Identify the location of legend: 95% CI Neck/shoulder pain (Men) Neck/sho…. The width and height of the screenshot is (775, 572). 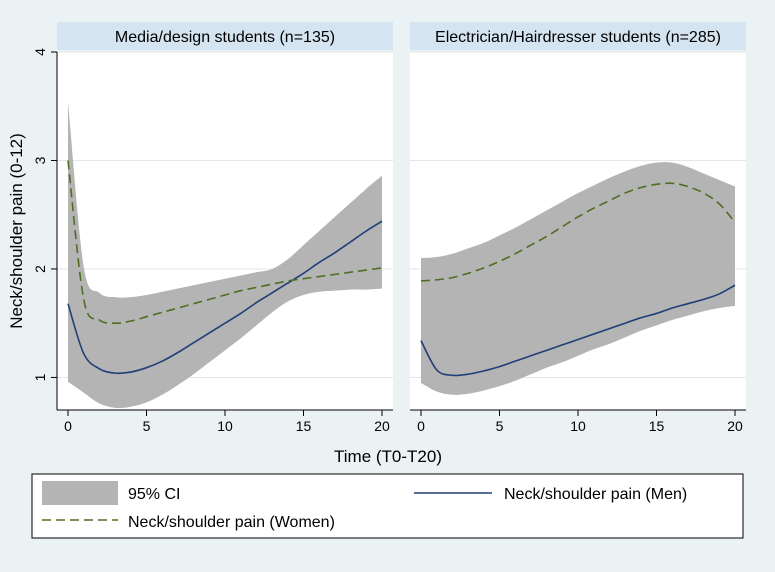
(387, 506).